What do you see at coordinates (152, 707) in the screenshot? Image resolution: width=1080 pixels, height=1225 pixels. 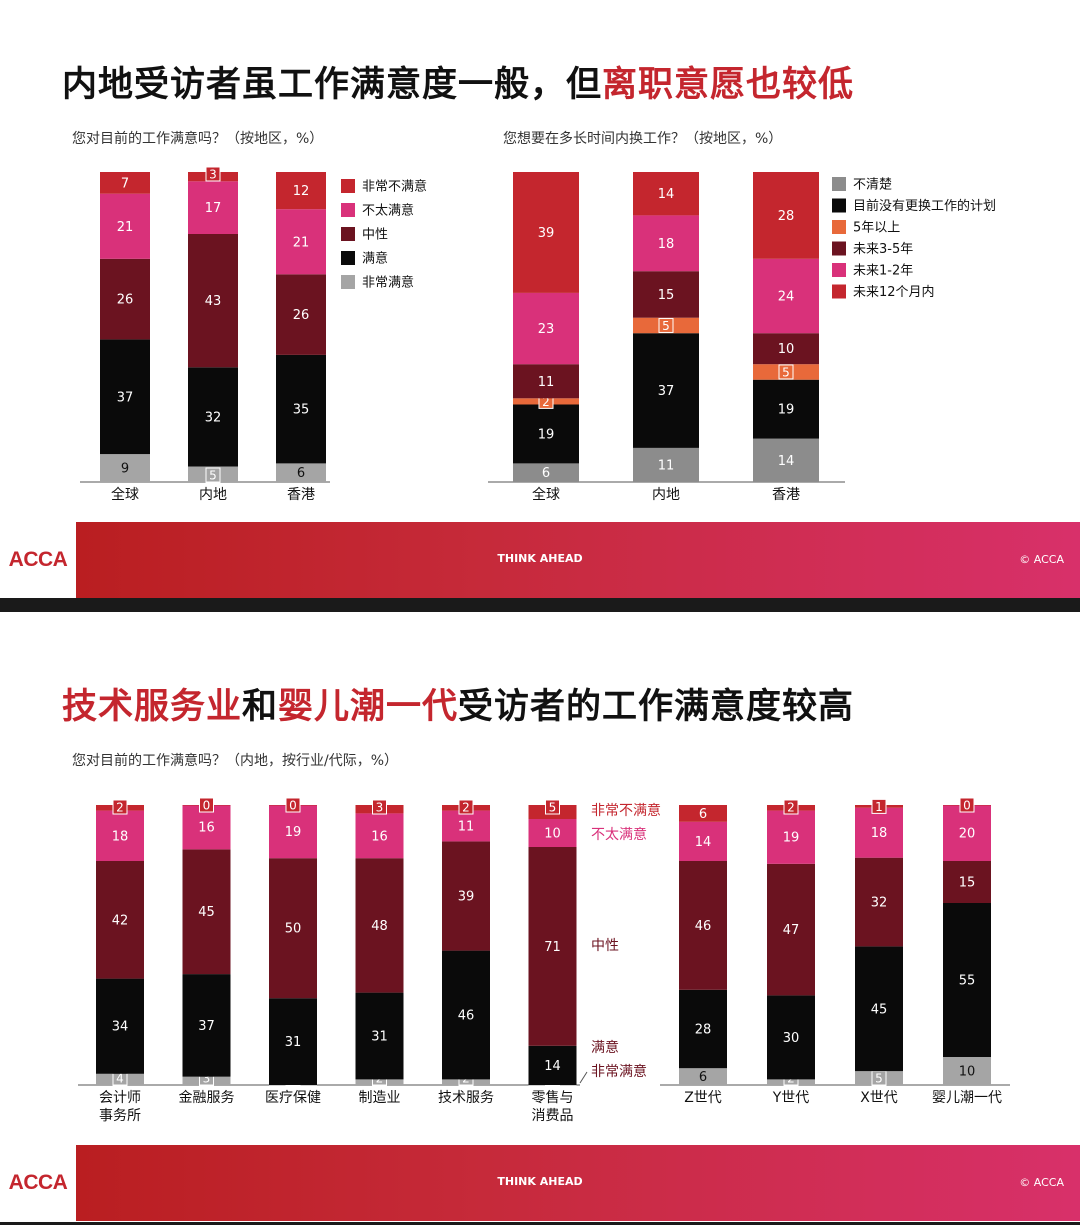 I see `title-highlight-1: 技术服务业` at bounding box center [152, 707].